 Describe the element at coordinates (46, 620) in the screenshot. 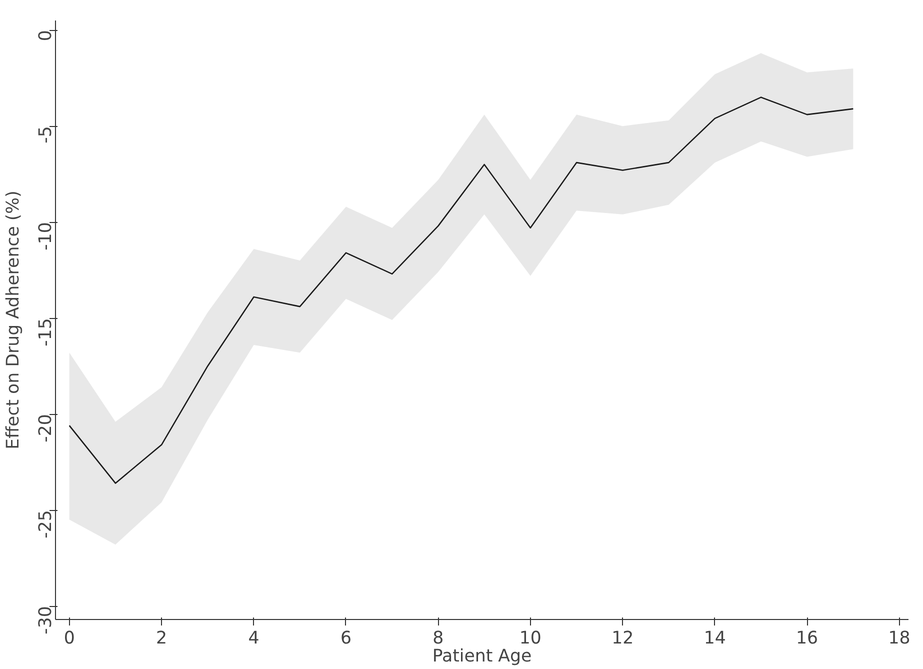

I see `y-tick-label: -30` at that location.